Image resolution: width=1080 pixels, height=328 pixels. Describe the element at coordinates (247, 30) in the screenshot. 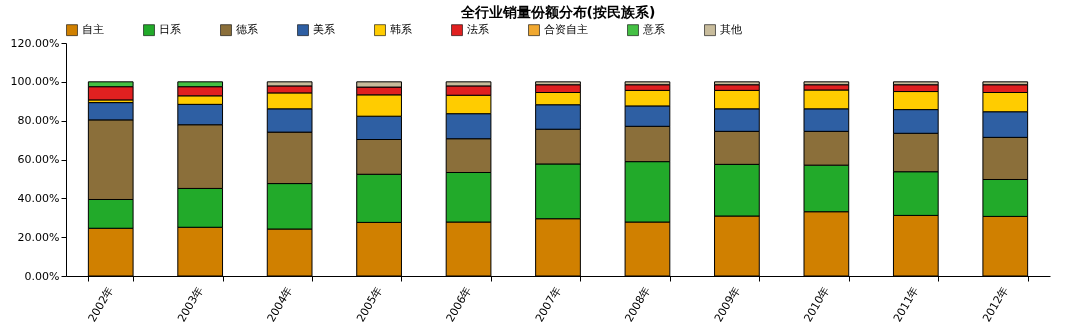

I see `legend-label: 德系` at that location.